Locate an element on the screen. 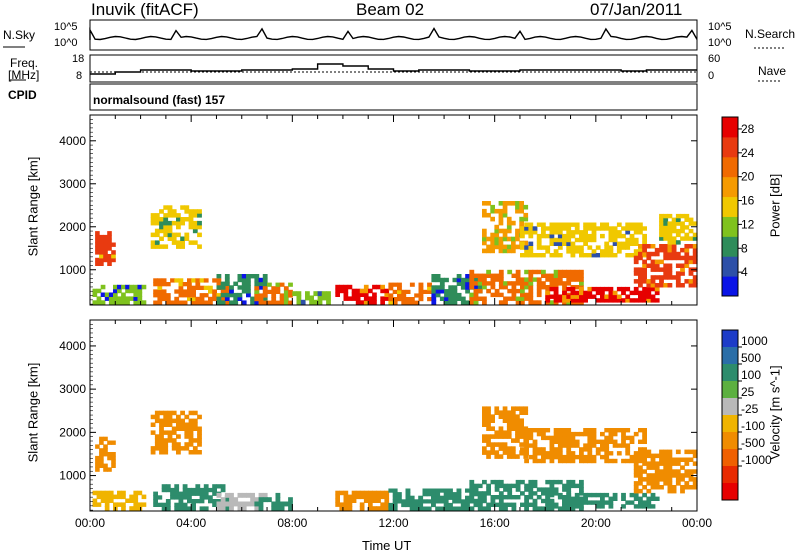 This screenshot has width=800, height=554. freq-panel-frame is located at coordinates (393, 68).